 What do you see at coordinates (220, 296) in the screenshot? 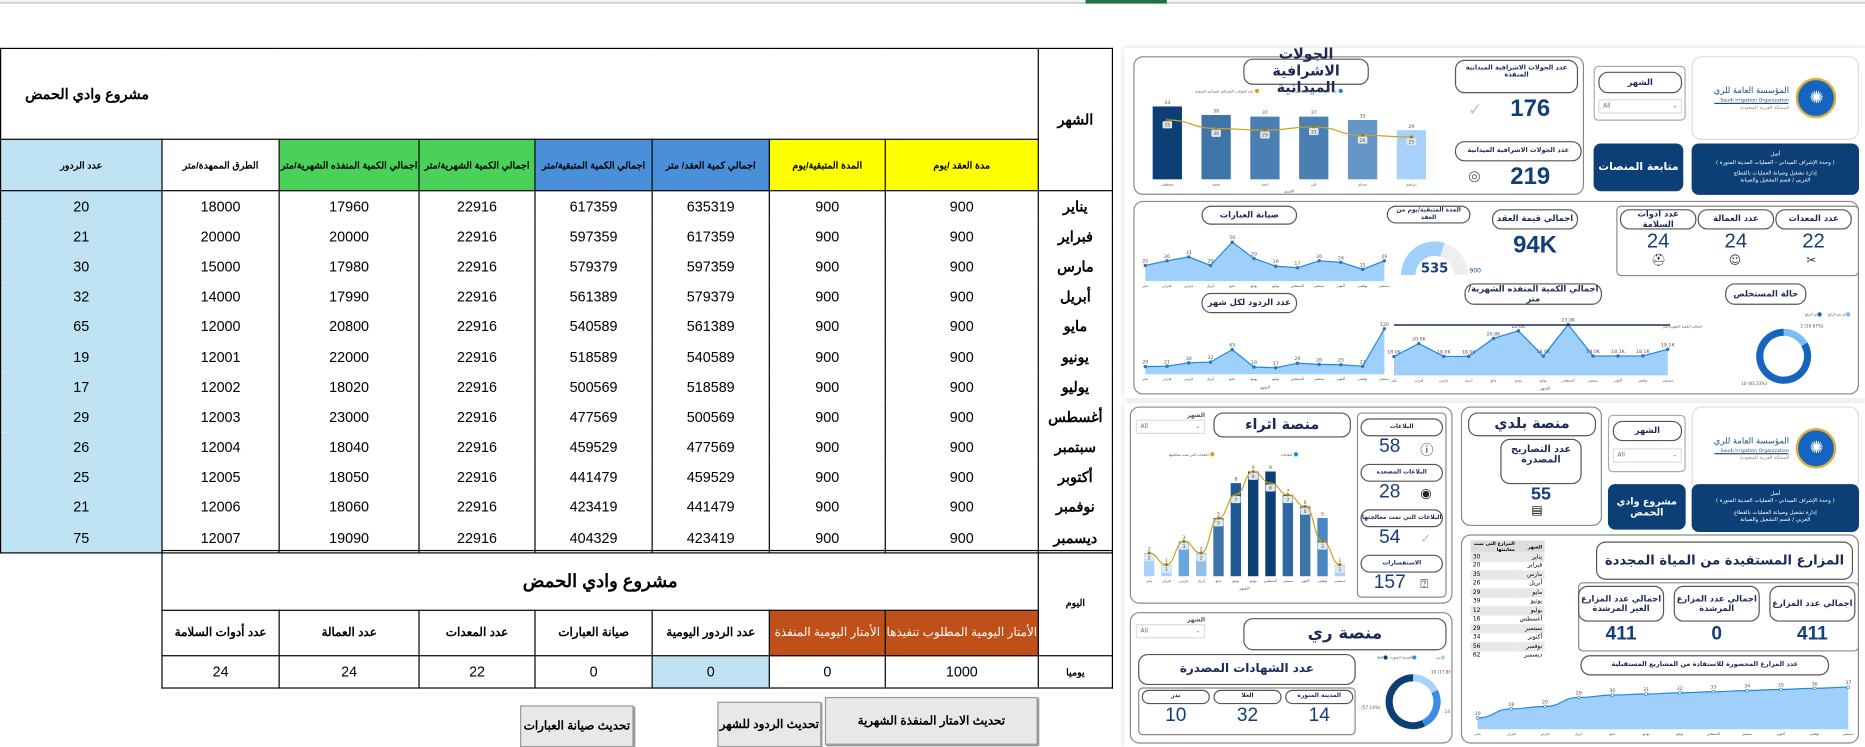
I see `table-cell: 14000` at bounding box center [220, 296].